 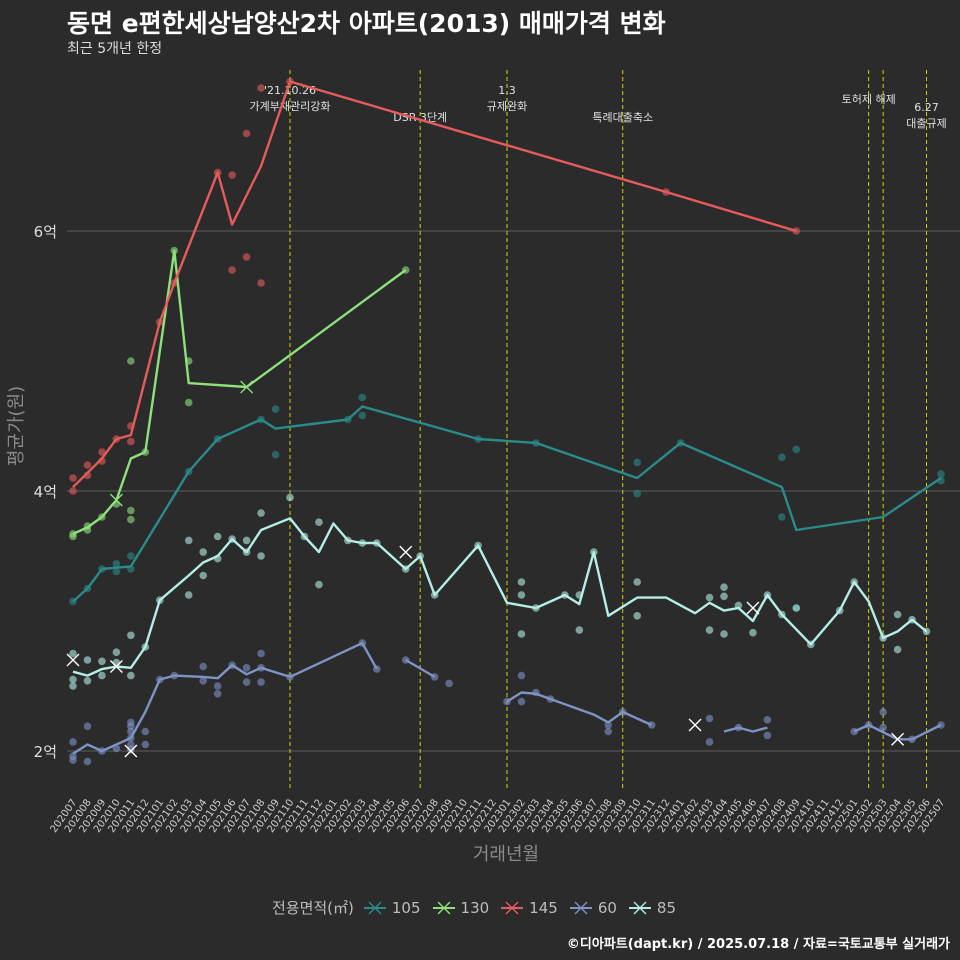 What do you see at coordinates (406, 907) in the screenshot?
I see `legend-label: 105` at bounding box center [406, 907].